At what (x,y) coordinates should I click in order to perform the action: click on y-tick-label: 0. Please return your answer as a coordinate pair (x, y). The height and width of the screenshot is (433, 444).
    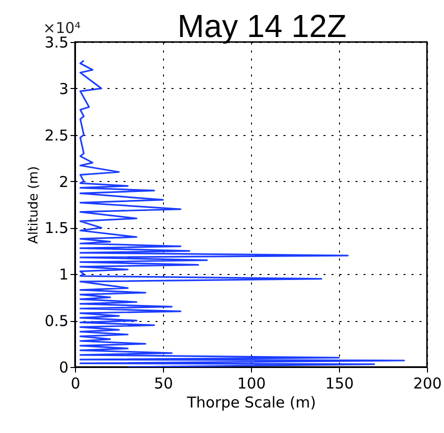
    Looking at the image, I should click on (63, 367).